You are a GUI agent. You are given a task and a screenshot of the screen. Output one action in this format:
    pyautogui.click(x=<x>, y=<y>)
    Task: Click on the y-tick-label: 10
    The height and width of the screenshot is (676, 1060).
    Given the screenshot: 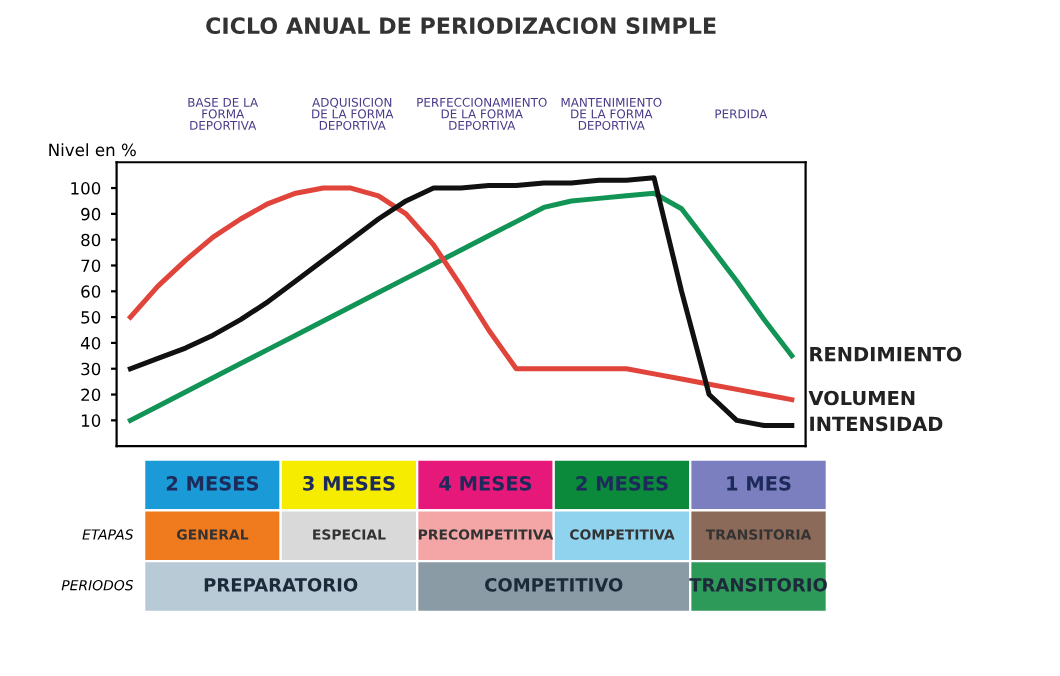 What is the action you would take?
    pyautogui.click(x=91, y=420)
    